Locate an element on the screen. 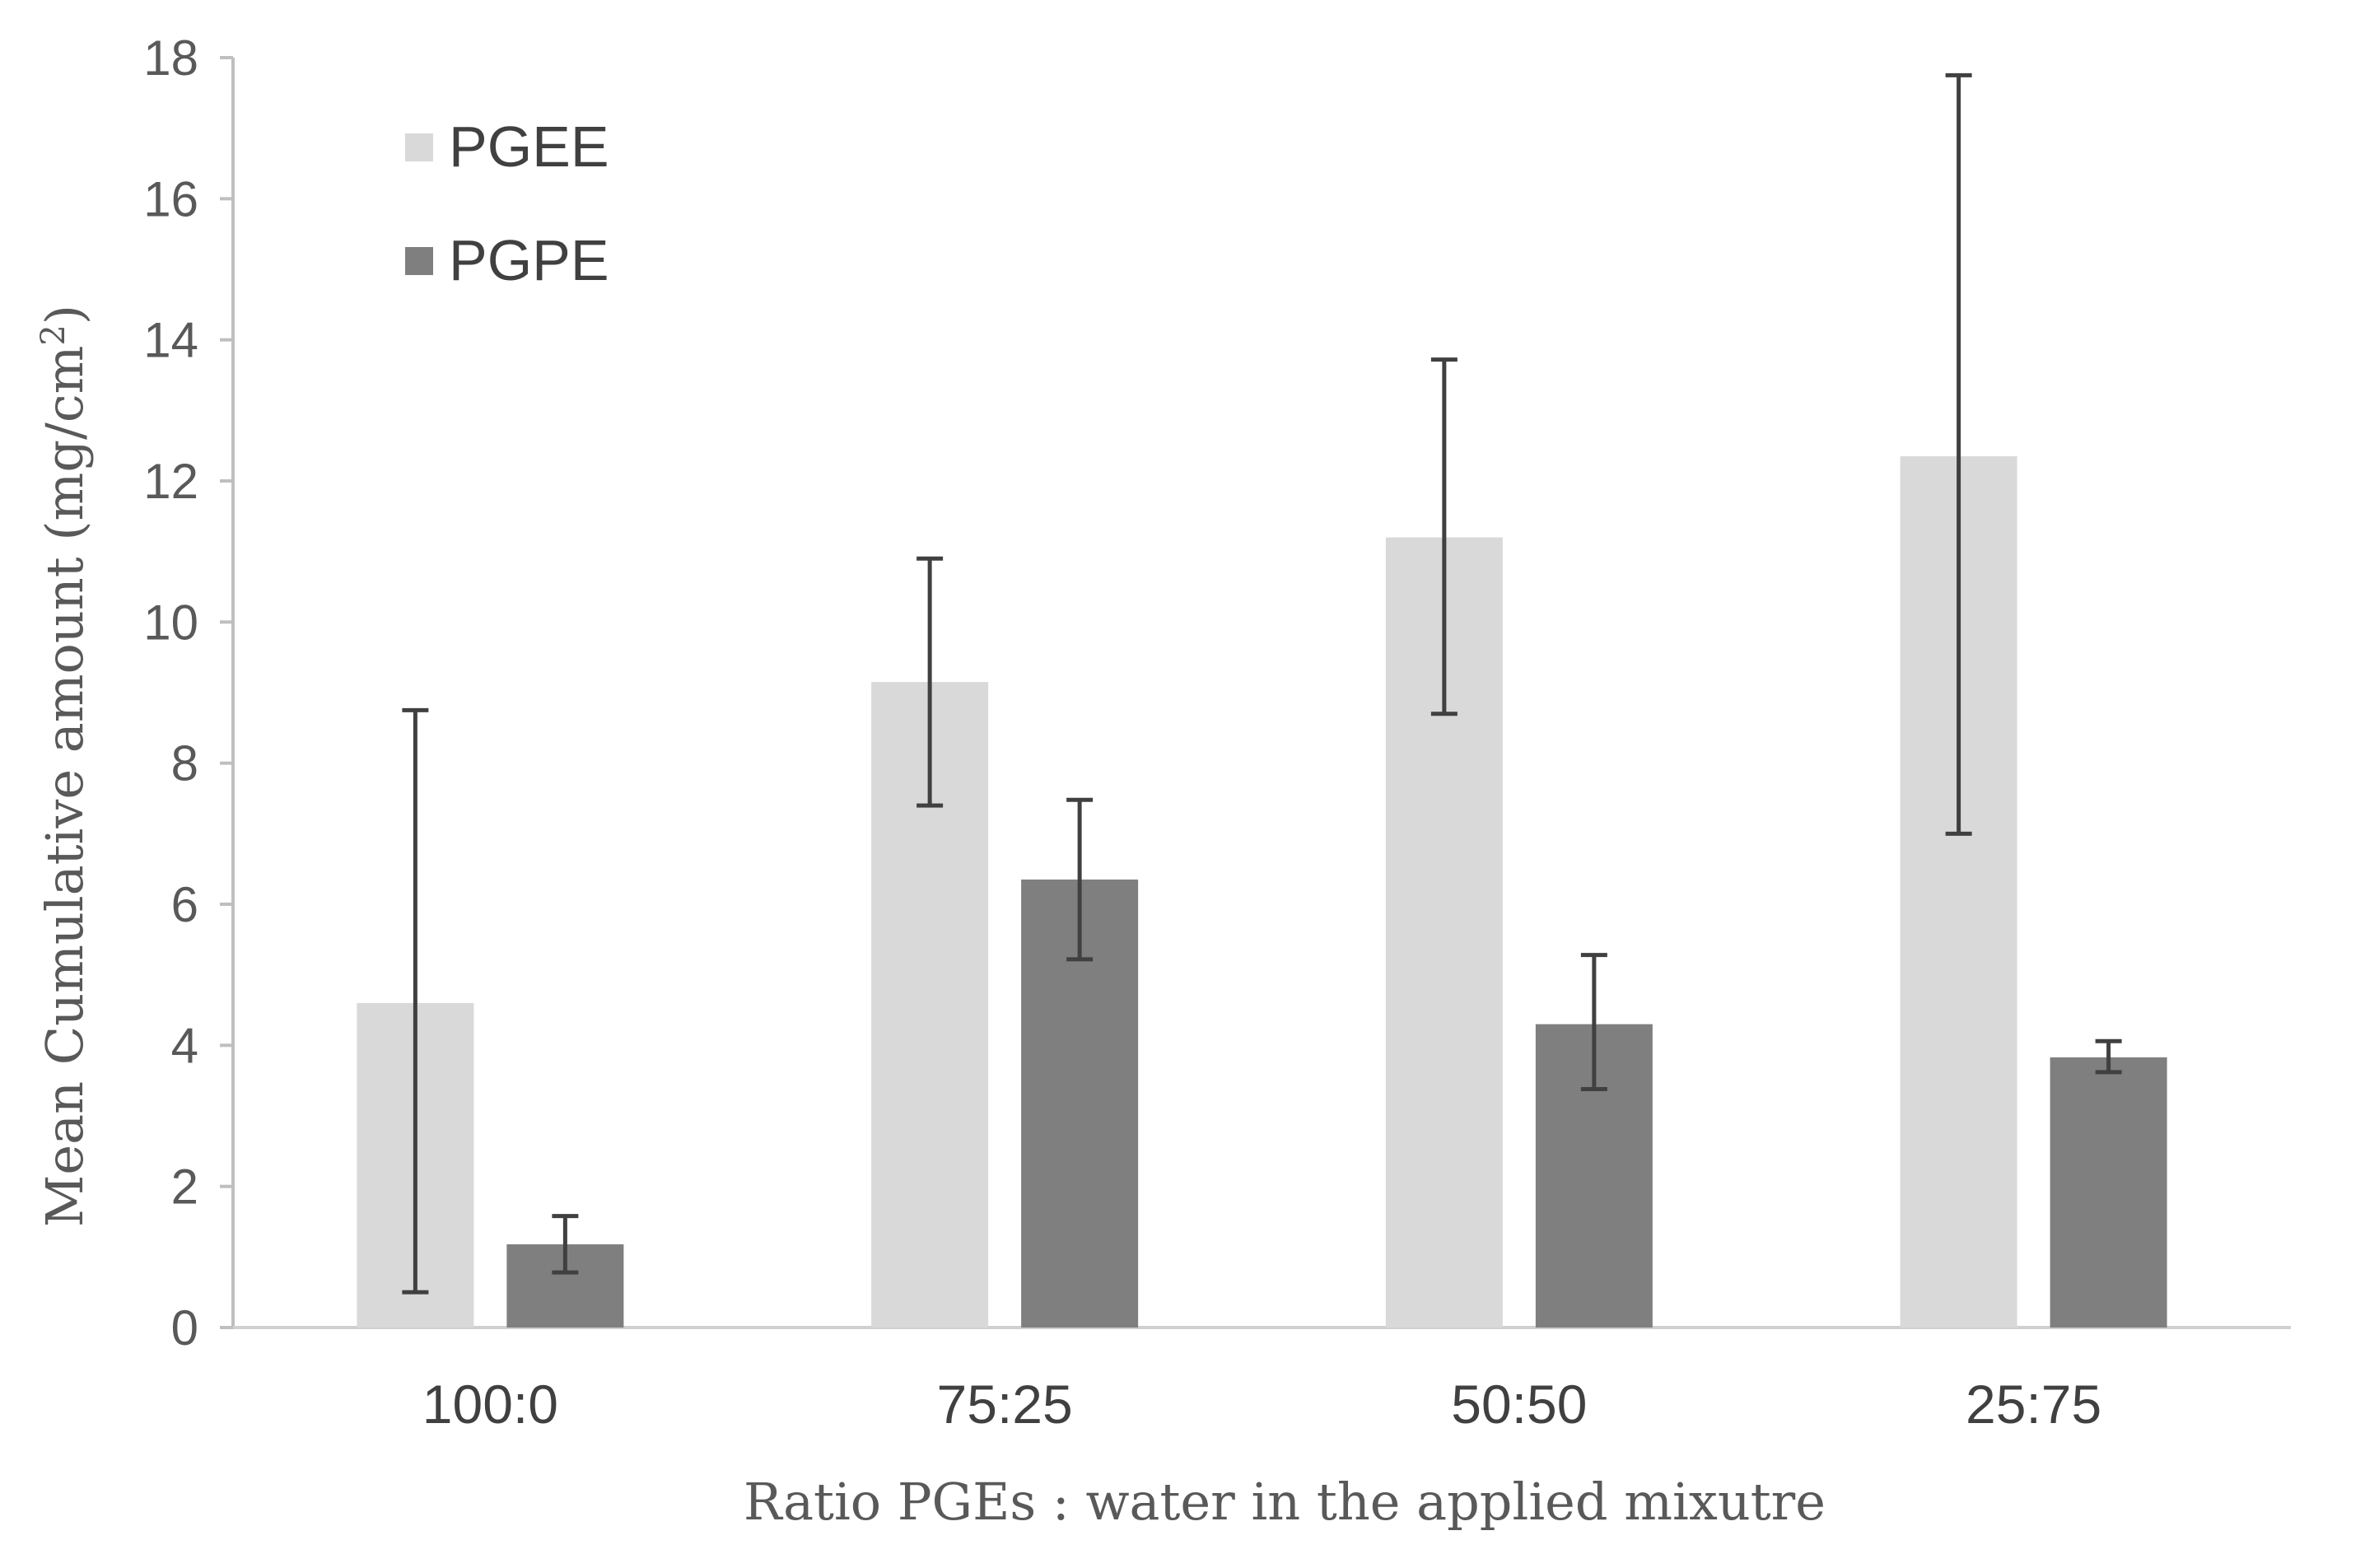  y-tick-label: 0 is located at coordinates (184, 1328).